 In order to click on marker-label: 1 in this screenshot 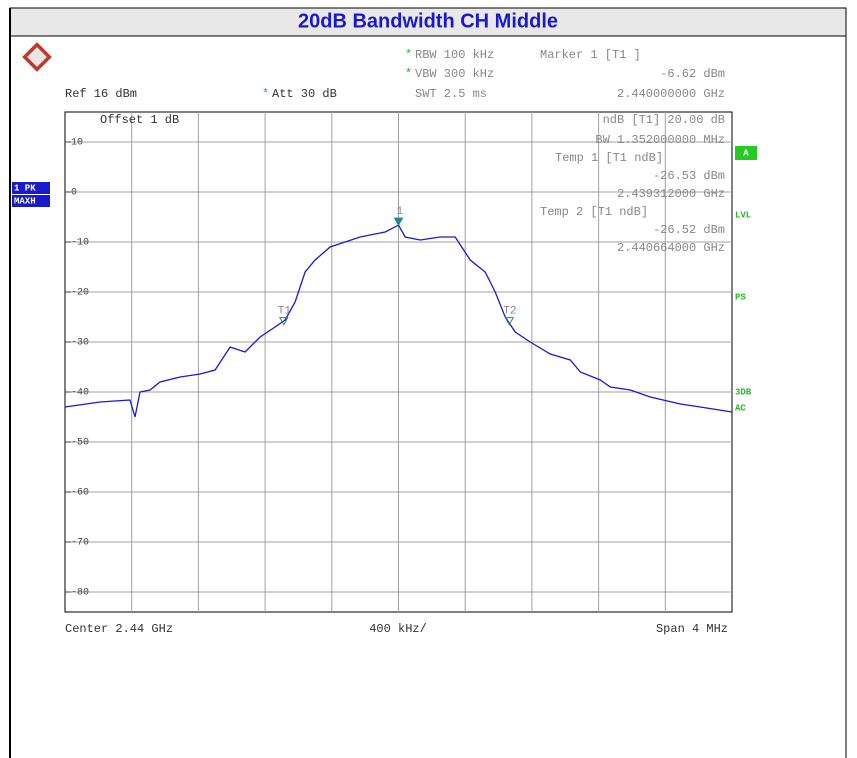, I will do `click(400, 212)`.